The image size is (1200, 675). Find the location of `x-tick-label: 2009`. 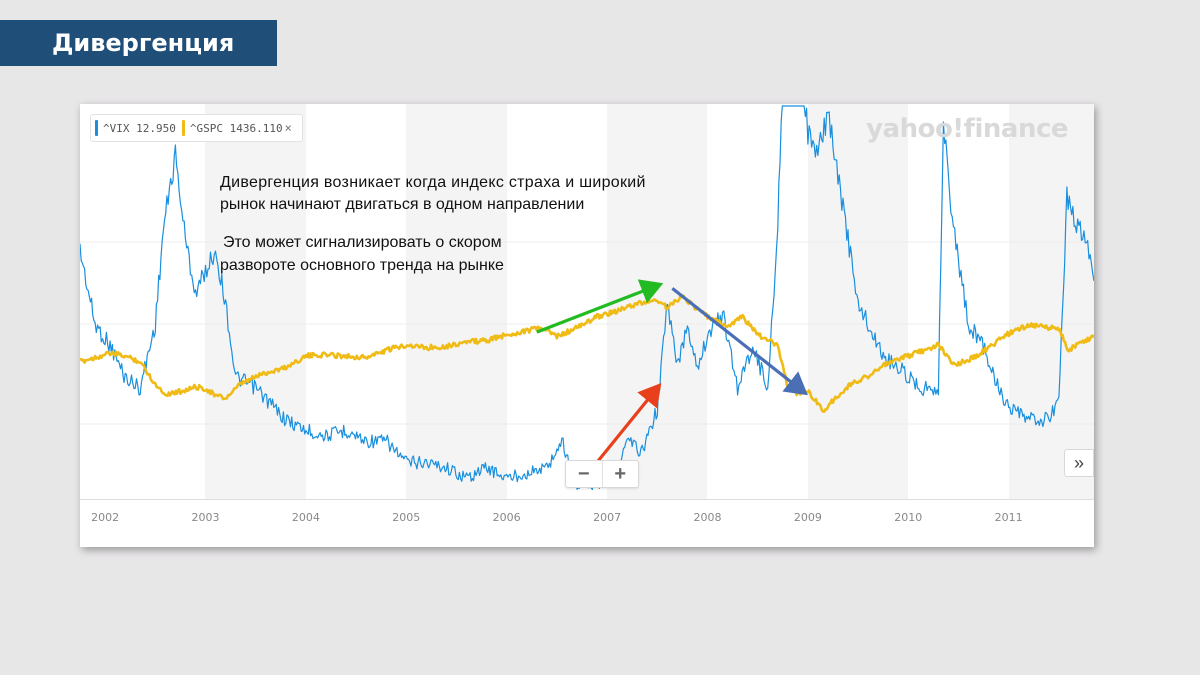

x-tick-label: 2009 is located at coordinates (807, 517).